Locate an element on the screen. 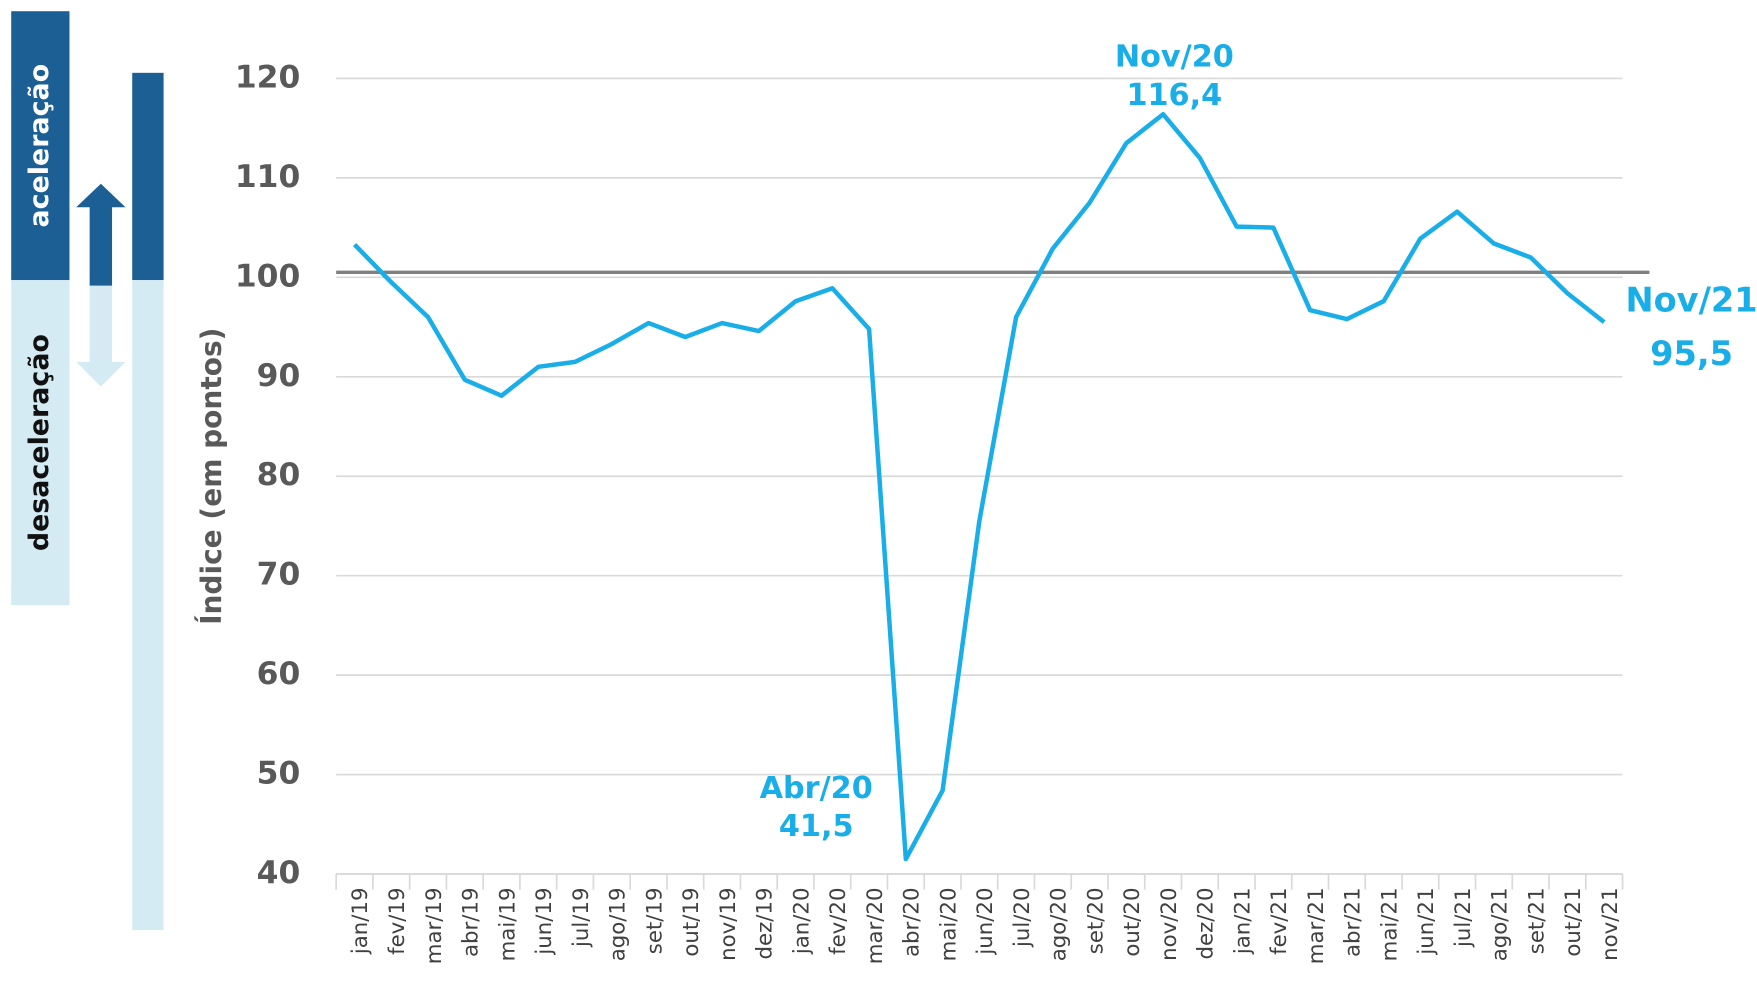 Image resolution: width=1757 pixels, height=990 pixels. x-tick-label: out/20 is located at coordinates (1132, 921).